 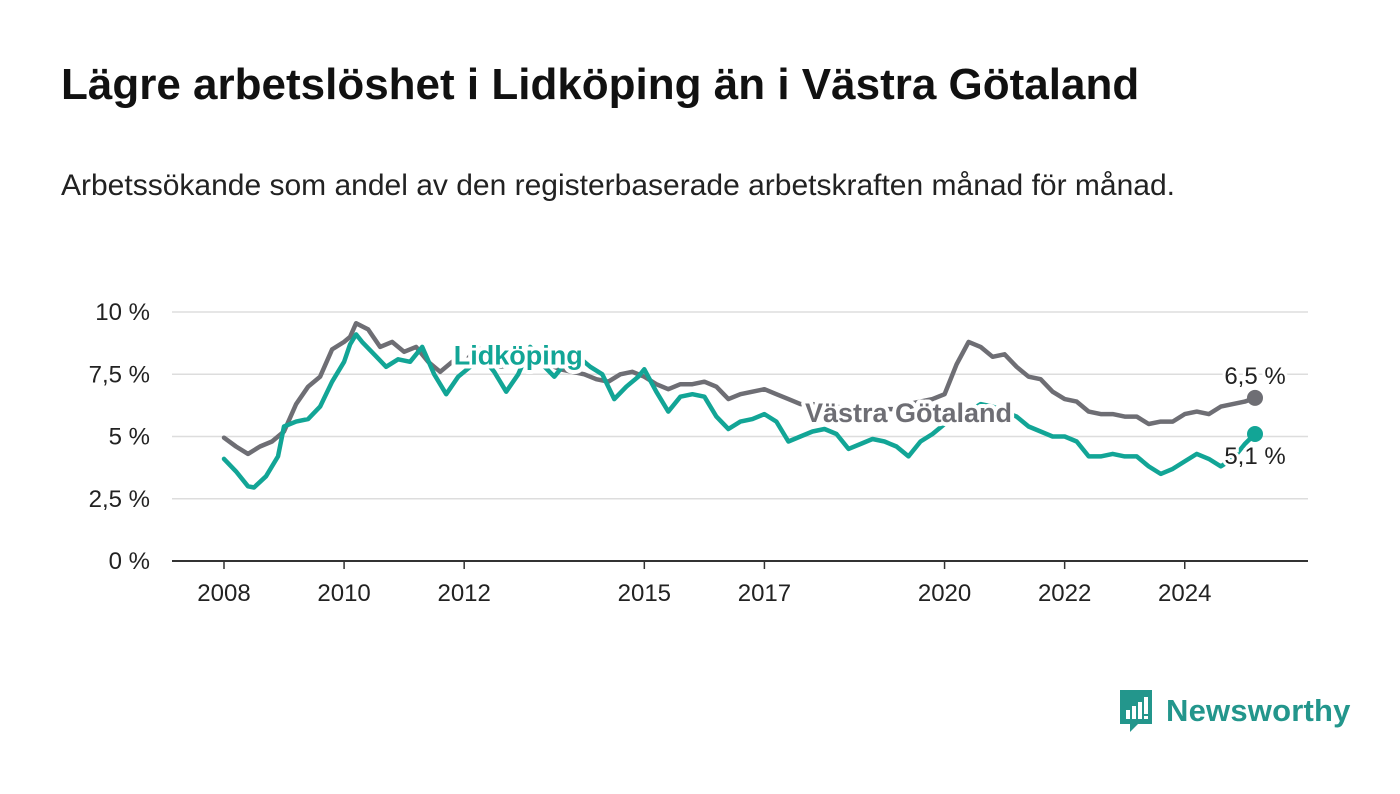 What do you see at coordinates (644, 593) in the screenshot?
I see `x-tick-label: 2015` at bounding box center [644, 593].